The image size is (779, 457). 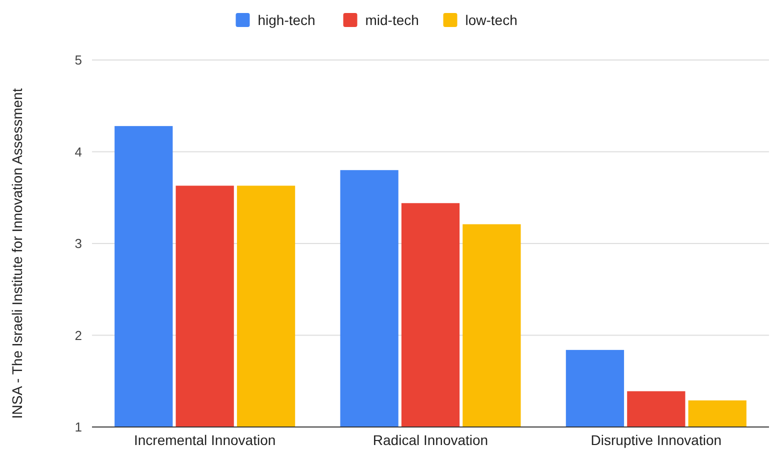 What do you see at coordinates (491, 20) in the screenshot?
I see `legend-label: low-tech` at bounding box center [491, 20].